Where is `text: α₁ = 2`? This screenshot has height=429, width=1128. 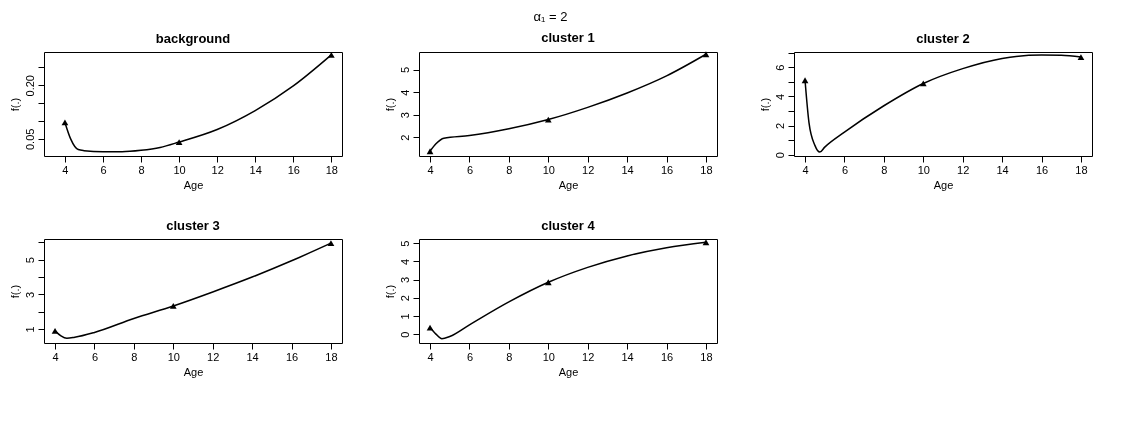 text: α₁ = 2 is located at coordinates (550, 16).